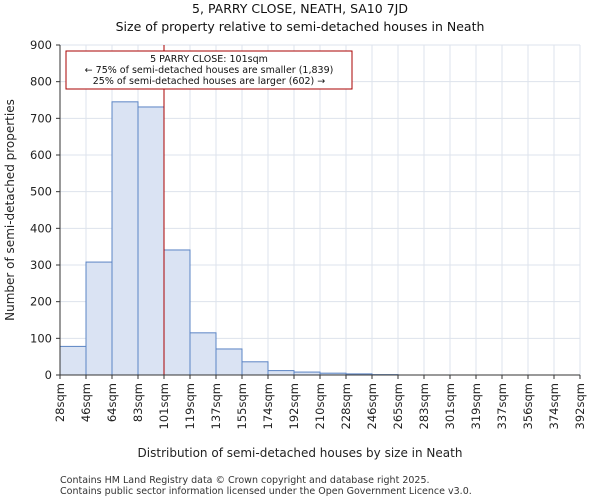 The image size is (600, 500). What do you see at coordinates (268, 406) in the screenshot?
I see `x-tick-label-174sqm: 174sqm` at bounding box center [268, 406].